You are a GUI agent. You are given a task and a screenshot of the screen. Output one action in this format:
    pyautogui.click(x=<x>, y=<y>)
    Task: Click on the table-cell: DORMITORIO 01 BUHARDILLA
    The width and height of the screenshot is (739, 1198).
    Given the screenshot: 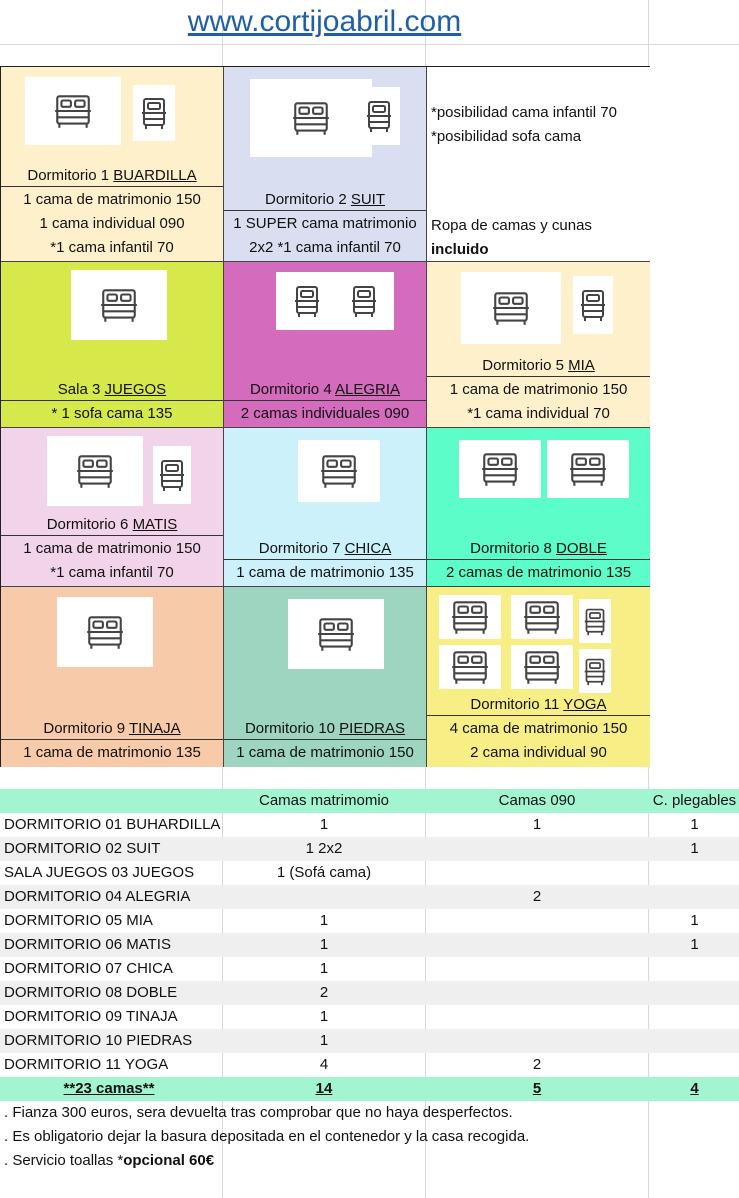 What is the action you would take?
    pyautogui.click(x=112, y=824)
    